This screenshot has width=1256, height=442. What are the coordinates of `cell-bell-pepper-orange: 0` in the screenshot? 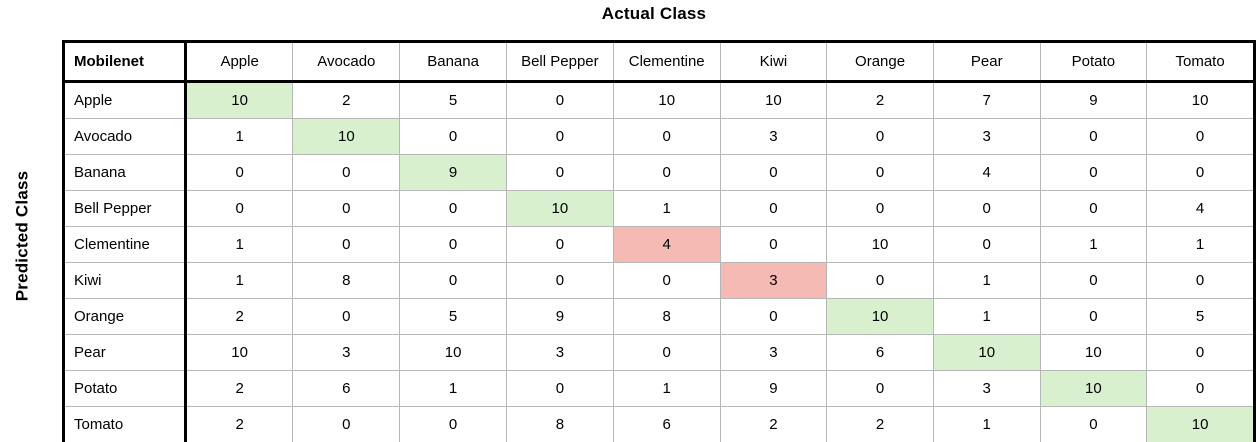 It's located at (880, 208).